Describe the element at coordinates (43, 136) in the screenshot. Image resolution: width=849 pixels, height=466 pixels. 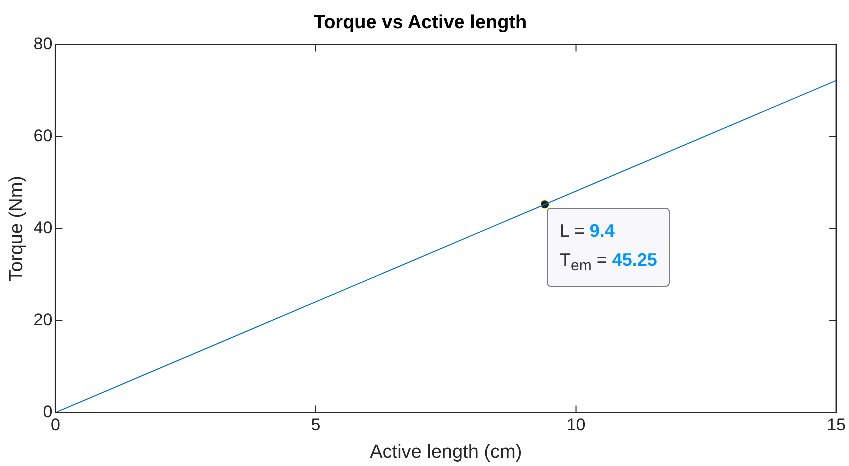
I see `y-tick-label: 60` at that location.